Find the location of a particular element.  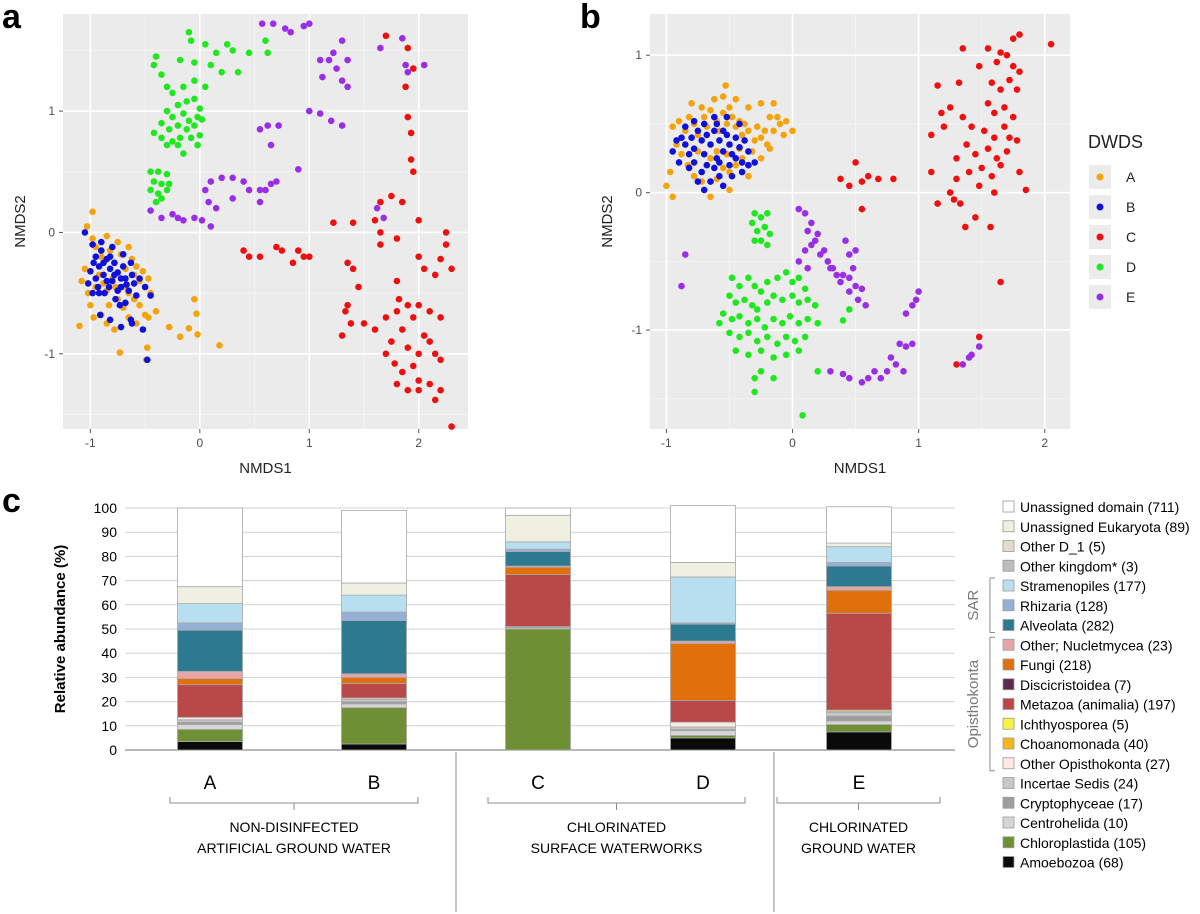

y-tick-label: -1 is located at coordinates (49, 354).